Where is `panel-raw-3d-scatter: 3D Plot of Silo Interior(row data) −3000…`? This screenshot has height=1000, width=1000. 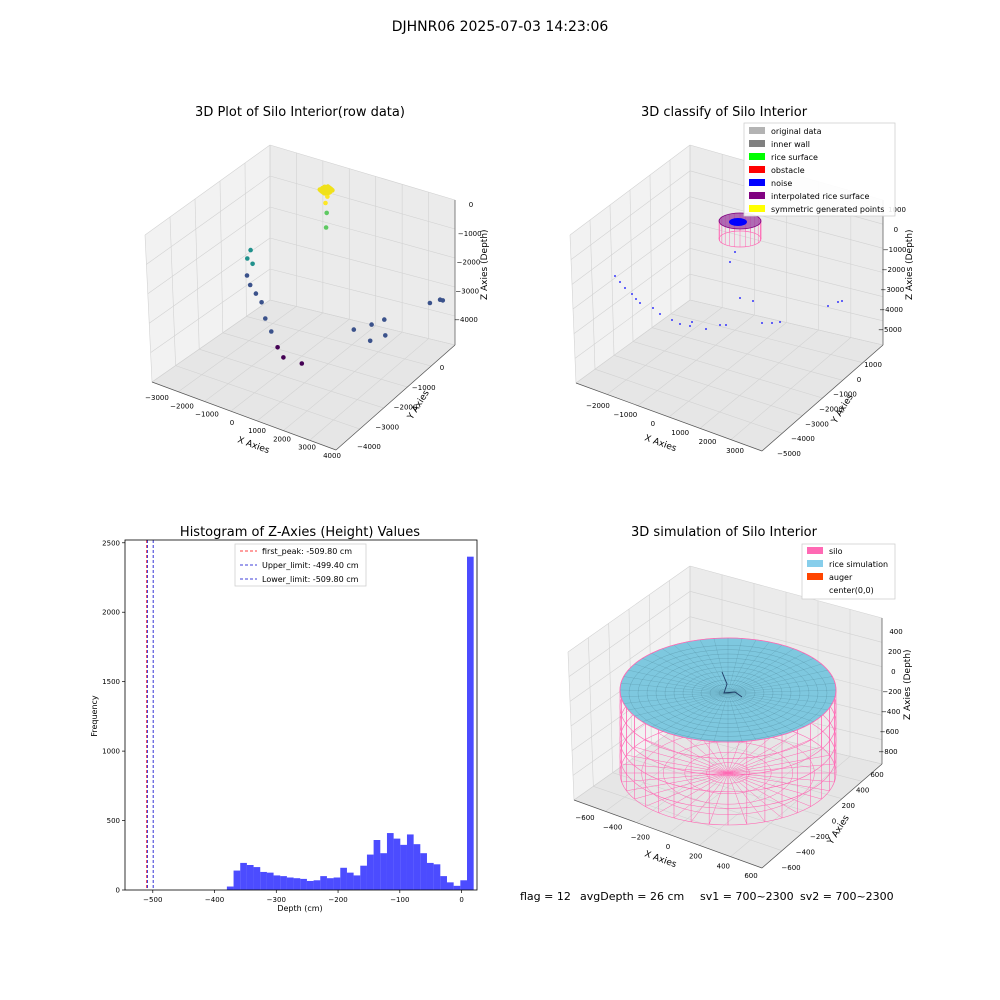 panel-raw-3d-scatter: 3D Plot of Silo Interior(row data) −3000… is located at coordinates (317, 282).